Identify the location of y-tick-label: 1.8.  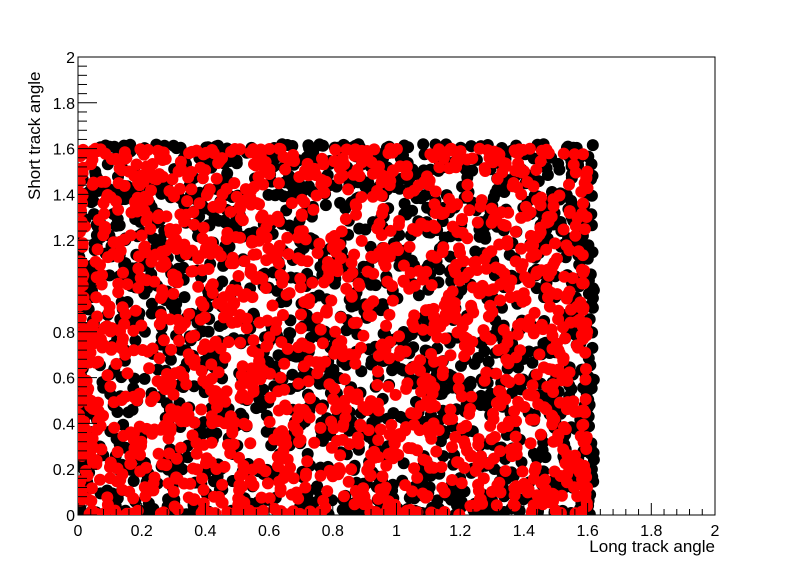
(64, 104).